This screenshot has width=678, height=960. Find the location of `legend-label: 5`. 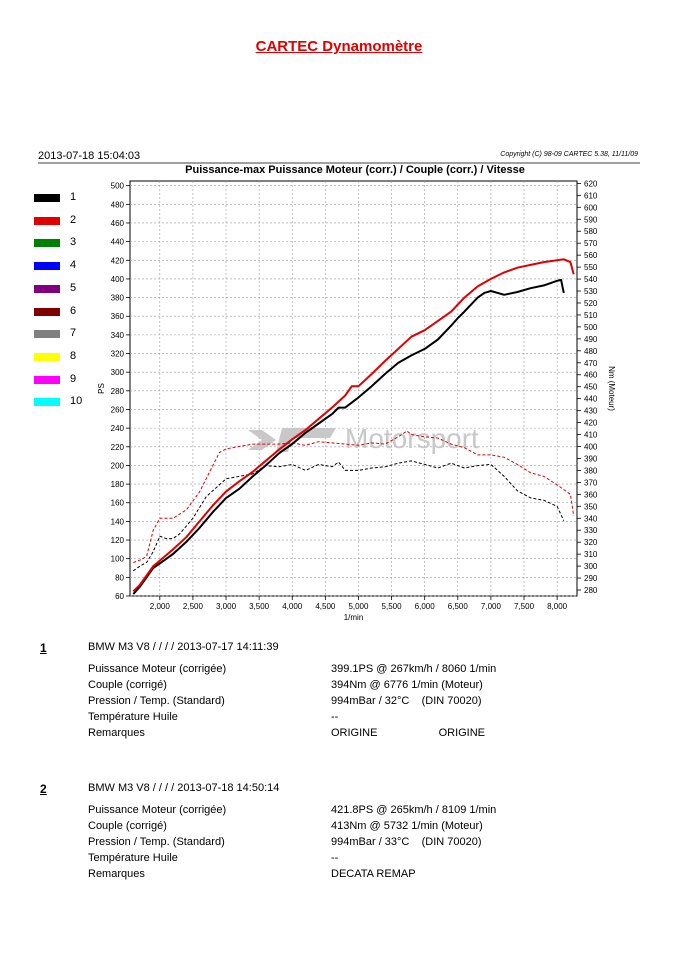

legend-label: 5 is located at coordinates (73, 287).